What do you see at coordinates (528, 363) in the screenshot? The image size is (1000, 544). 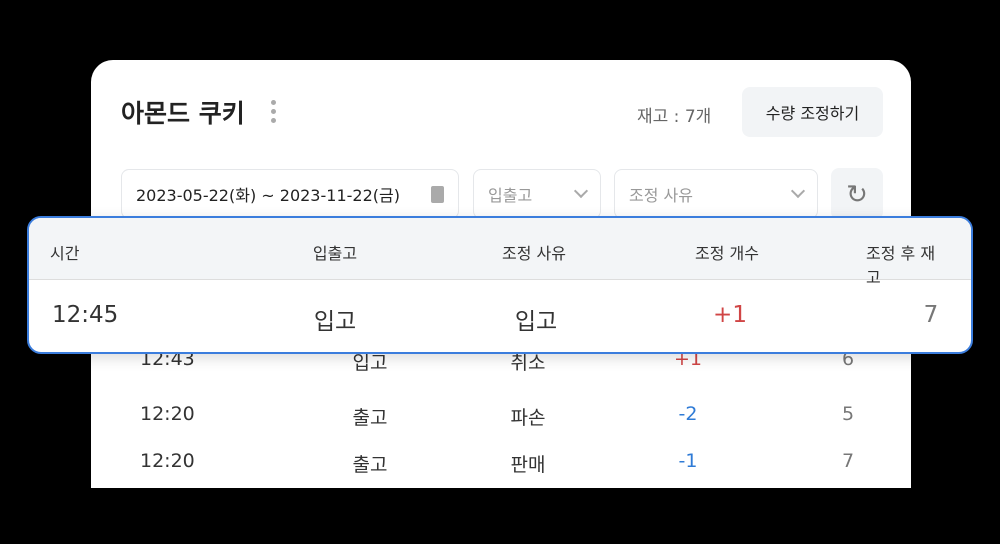 I see `cell-reason: 취소` at bounding box center [528, 363].